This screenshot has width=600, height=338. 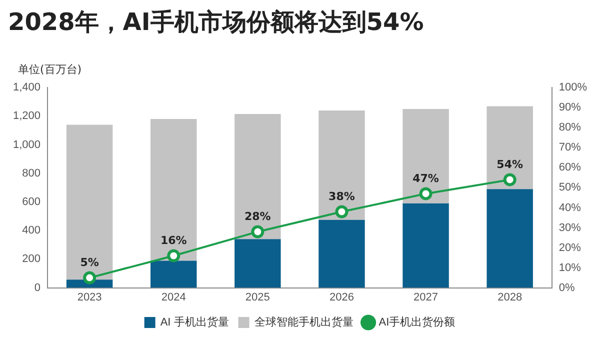 What do you see at coordinates (31, 259) in the screenshot?
I see `y-tick-label: 200` at bounding box center [31, 259].